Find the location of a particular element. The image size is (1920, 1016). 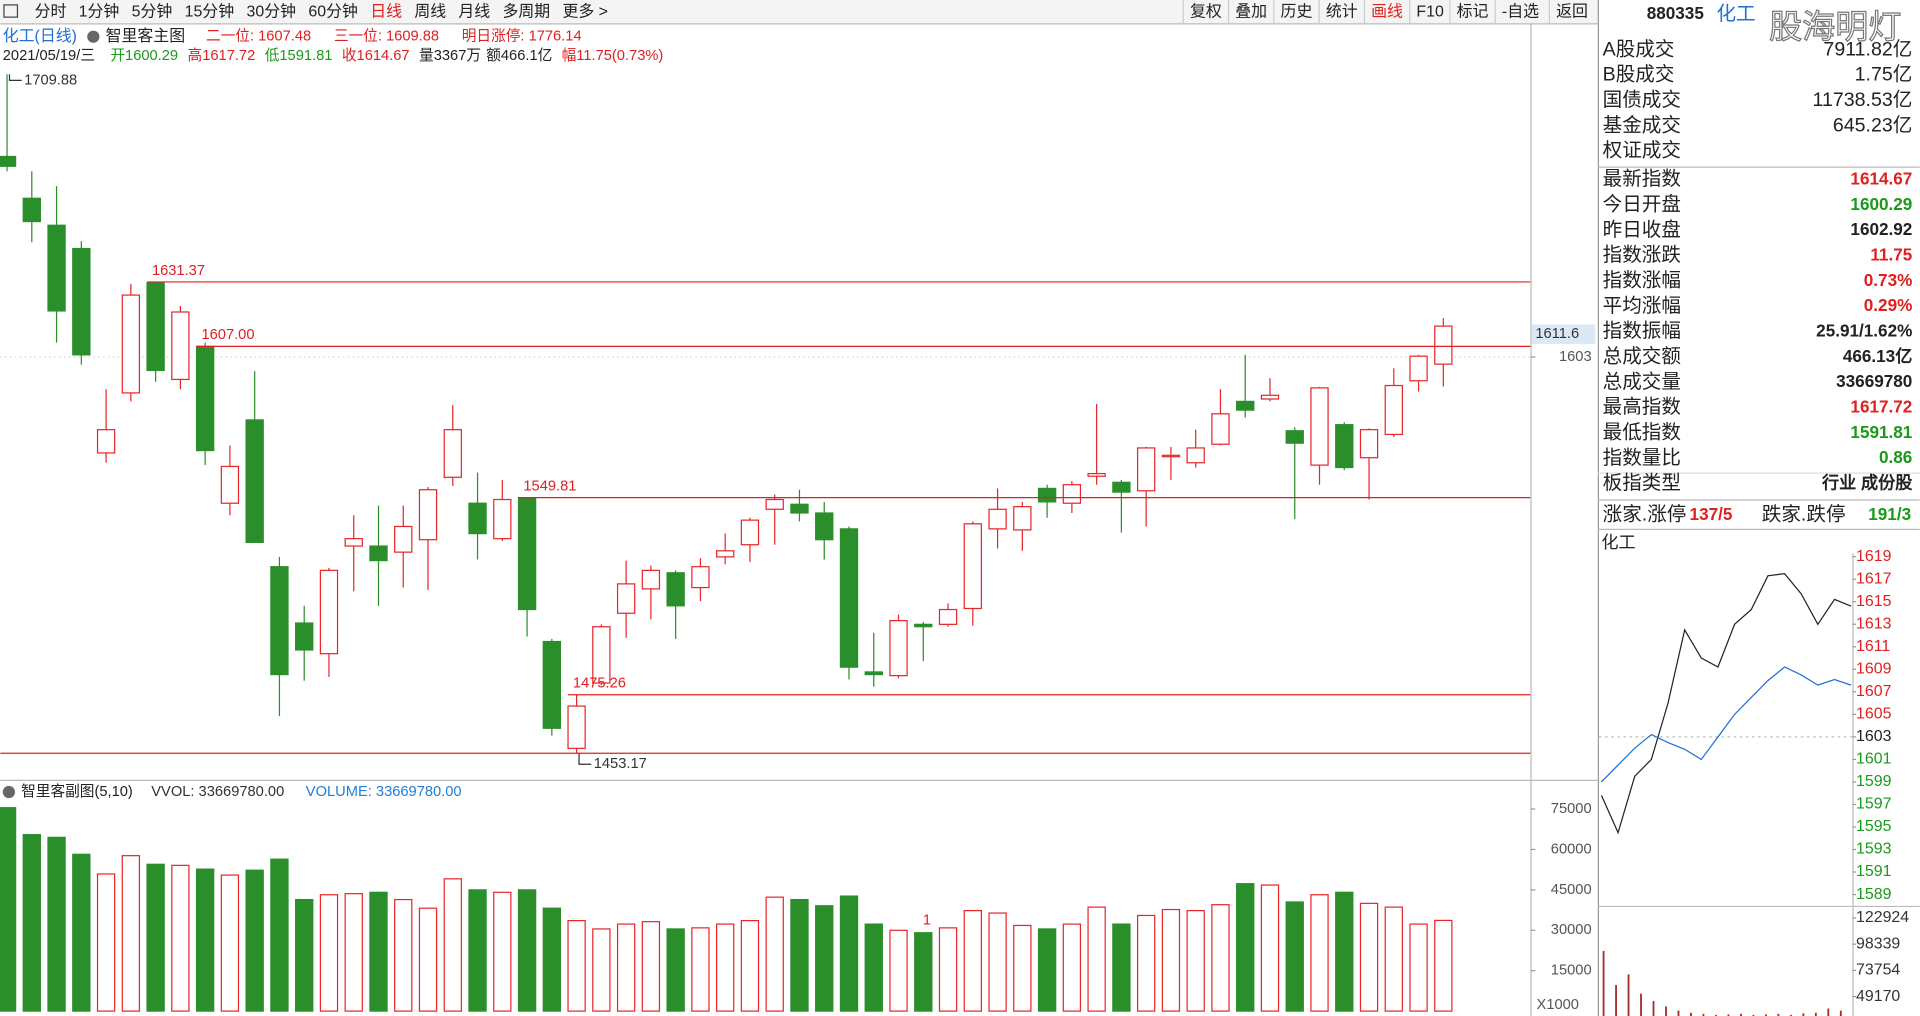

quote-date: 2021/05/19/三 is located at coordinates (49, 56).